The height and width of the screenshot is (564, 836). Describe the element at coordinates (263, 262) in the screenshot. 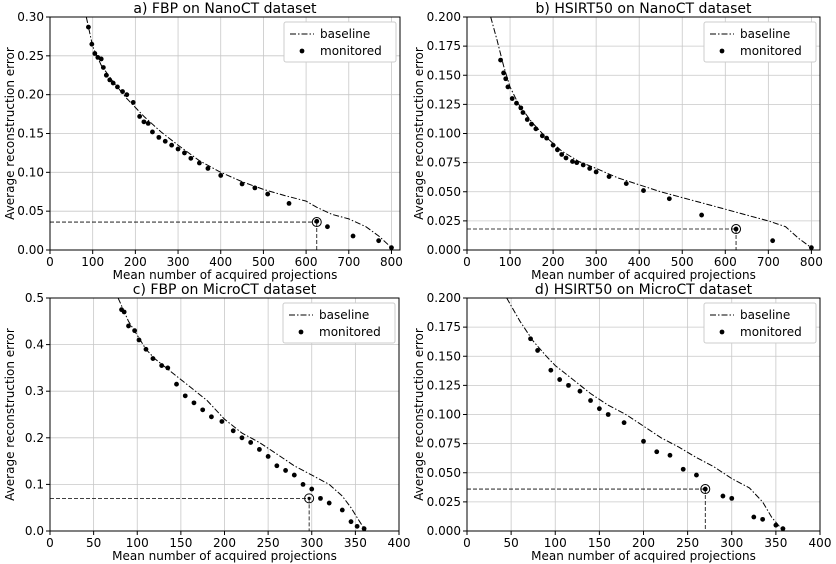

I see `x-tick-label: 500` at that location.